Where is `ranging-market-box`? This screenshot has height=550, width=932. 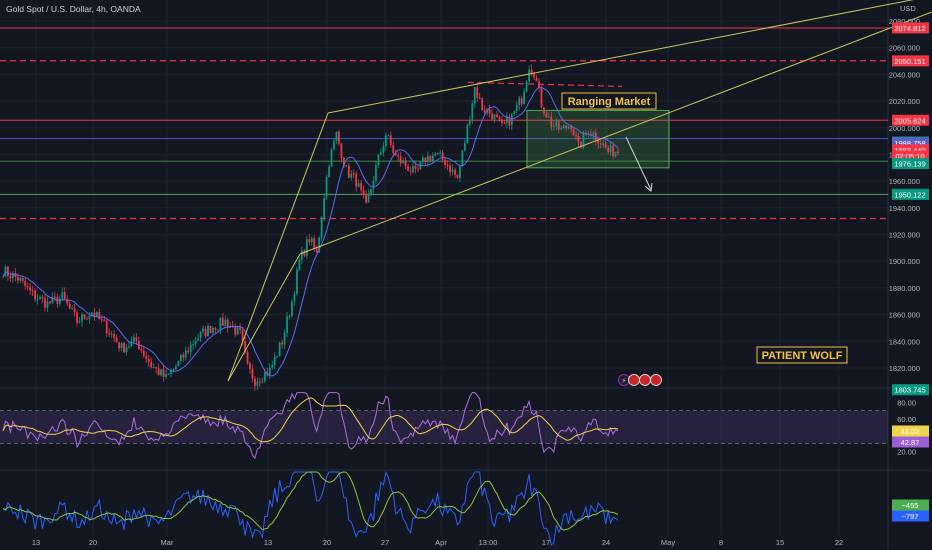 ranging-market-box is located at coordinates (609, 101).